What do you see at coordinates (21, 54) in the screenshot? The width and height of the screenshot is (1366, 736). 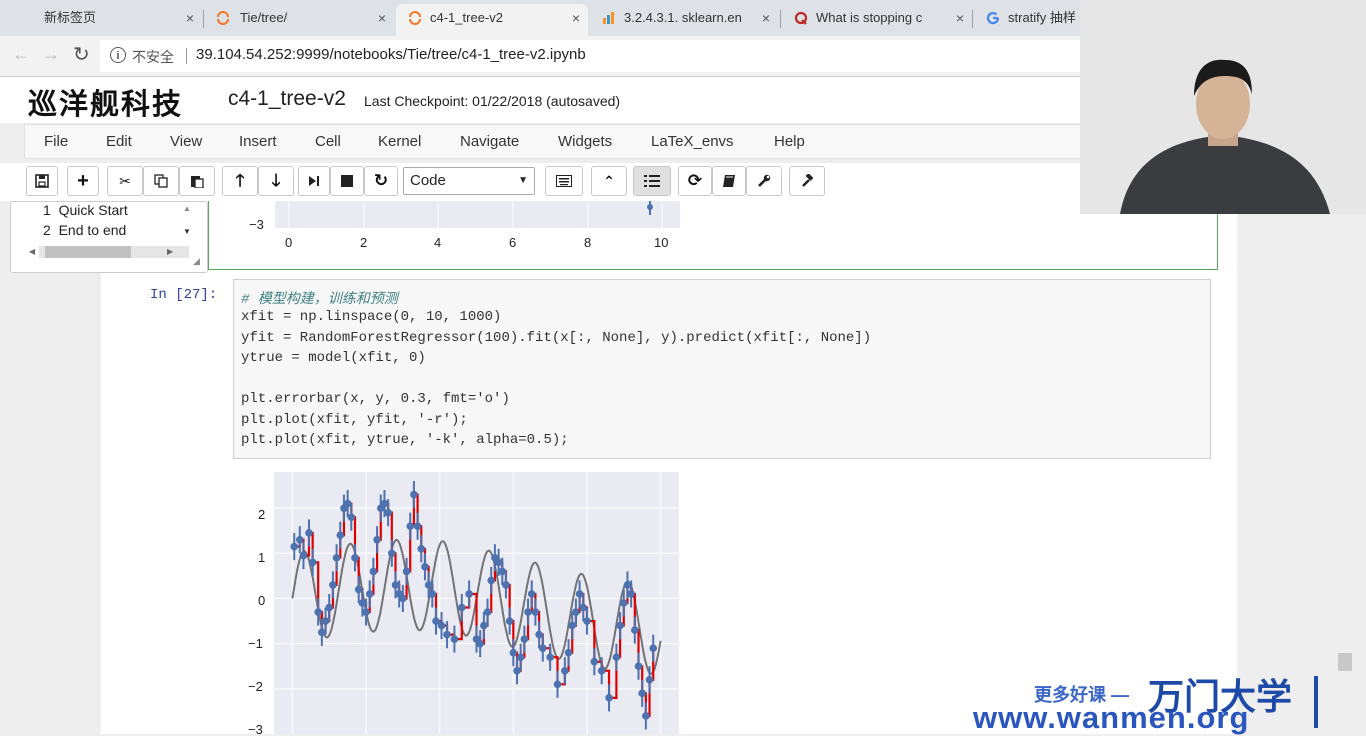 I see `back-arrow-icon: ←` at bounding box center [21, 54].